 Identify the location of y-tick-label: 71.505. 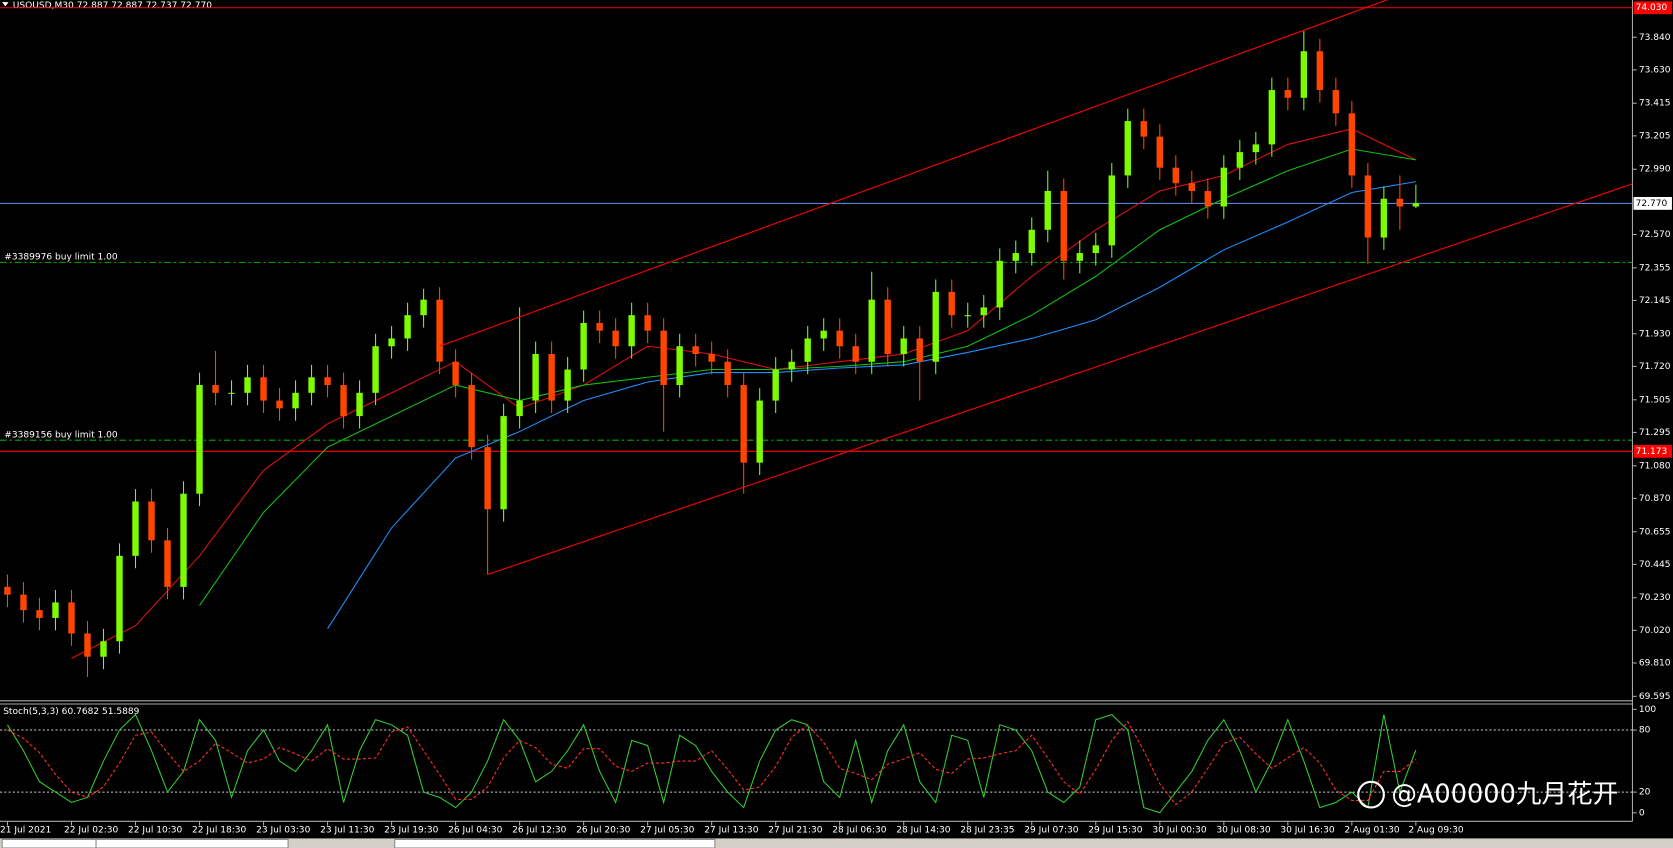
(1655, 400).